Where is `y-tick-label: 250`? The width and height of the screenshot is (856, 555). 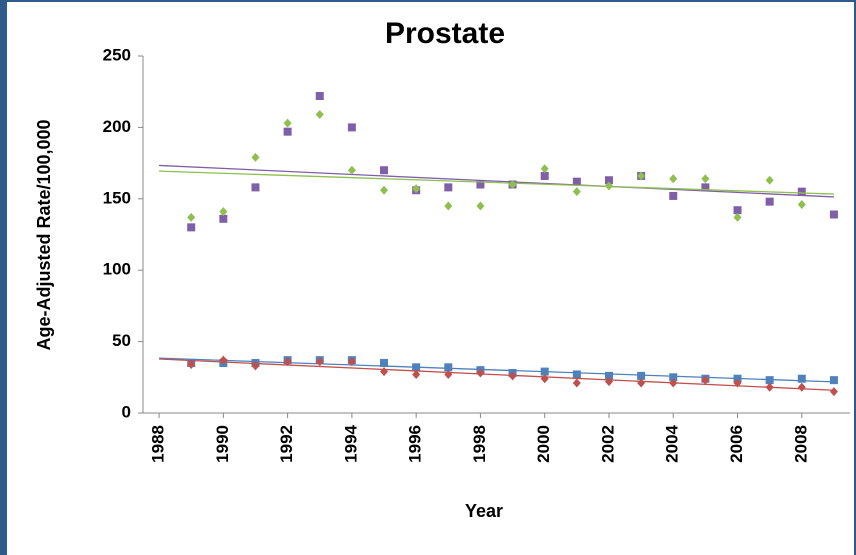
y-tick-label: 250 is located at coordinates (117, 54).